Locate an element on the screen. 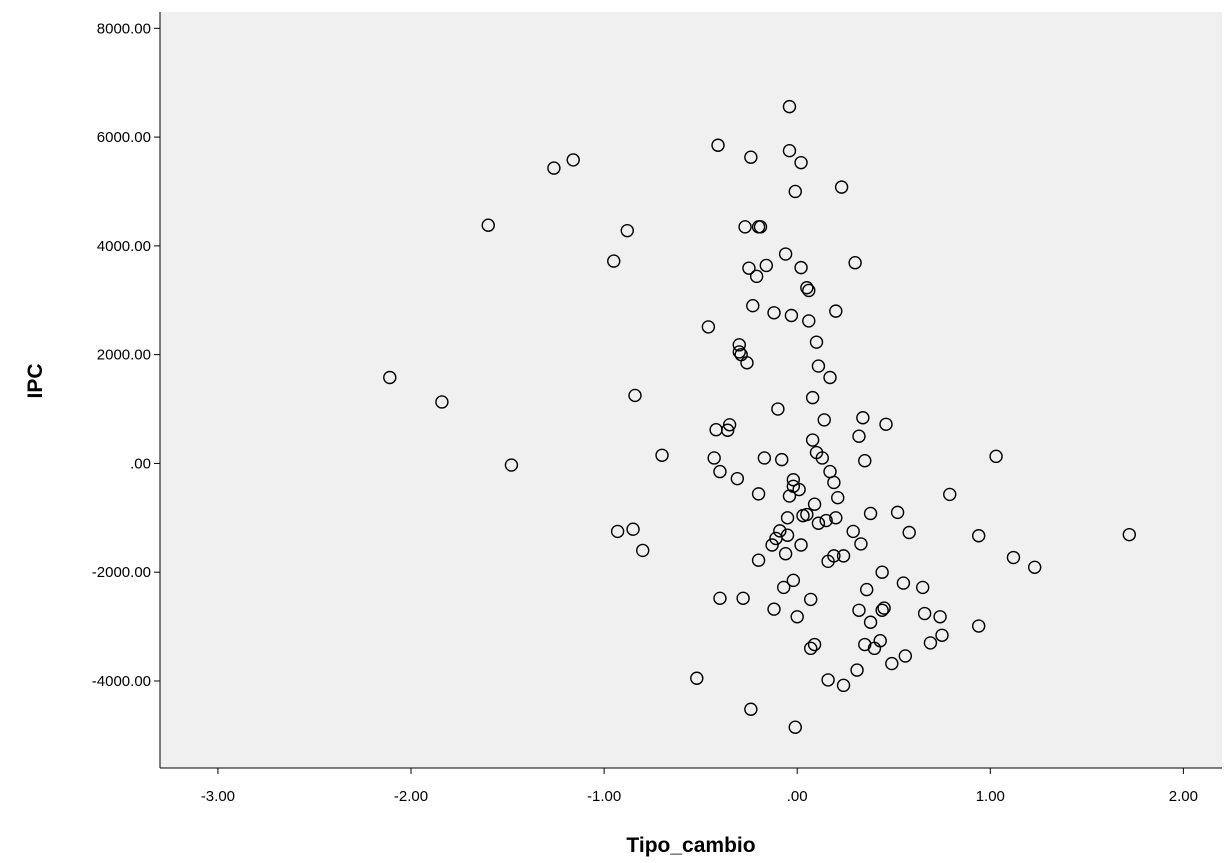  y-tick-label: 8000.00 is located at coordinates (124, 28).